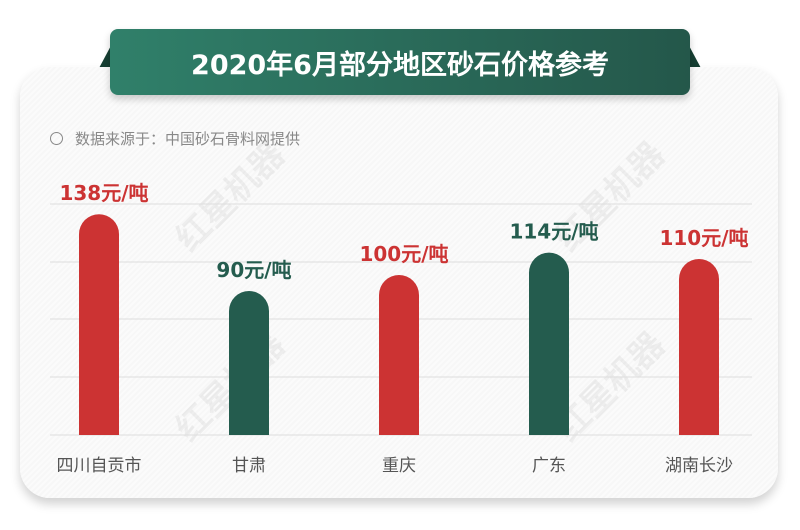  Describe the element at coordinates (399, 466) in the screenshot. I see `category-label: 重庆` at that location.